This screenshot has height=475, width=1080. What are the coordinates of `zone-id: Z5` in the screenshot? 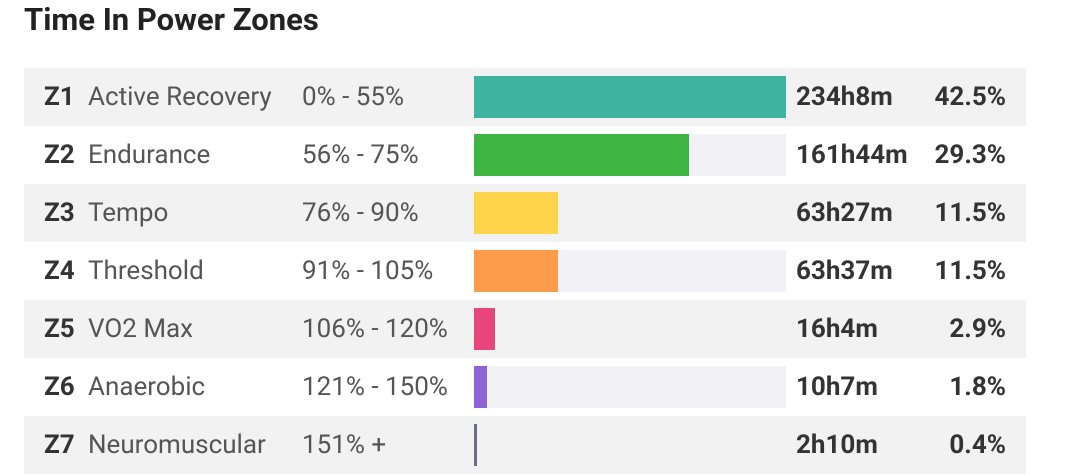 It's located at (59, 329).